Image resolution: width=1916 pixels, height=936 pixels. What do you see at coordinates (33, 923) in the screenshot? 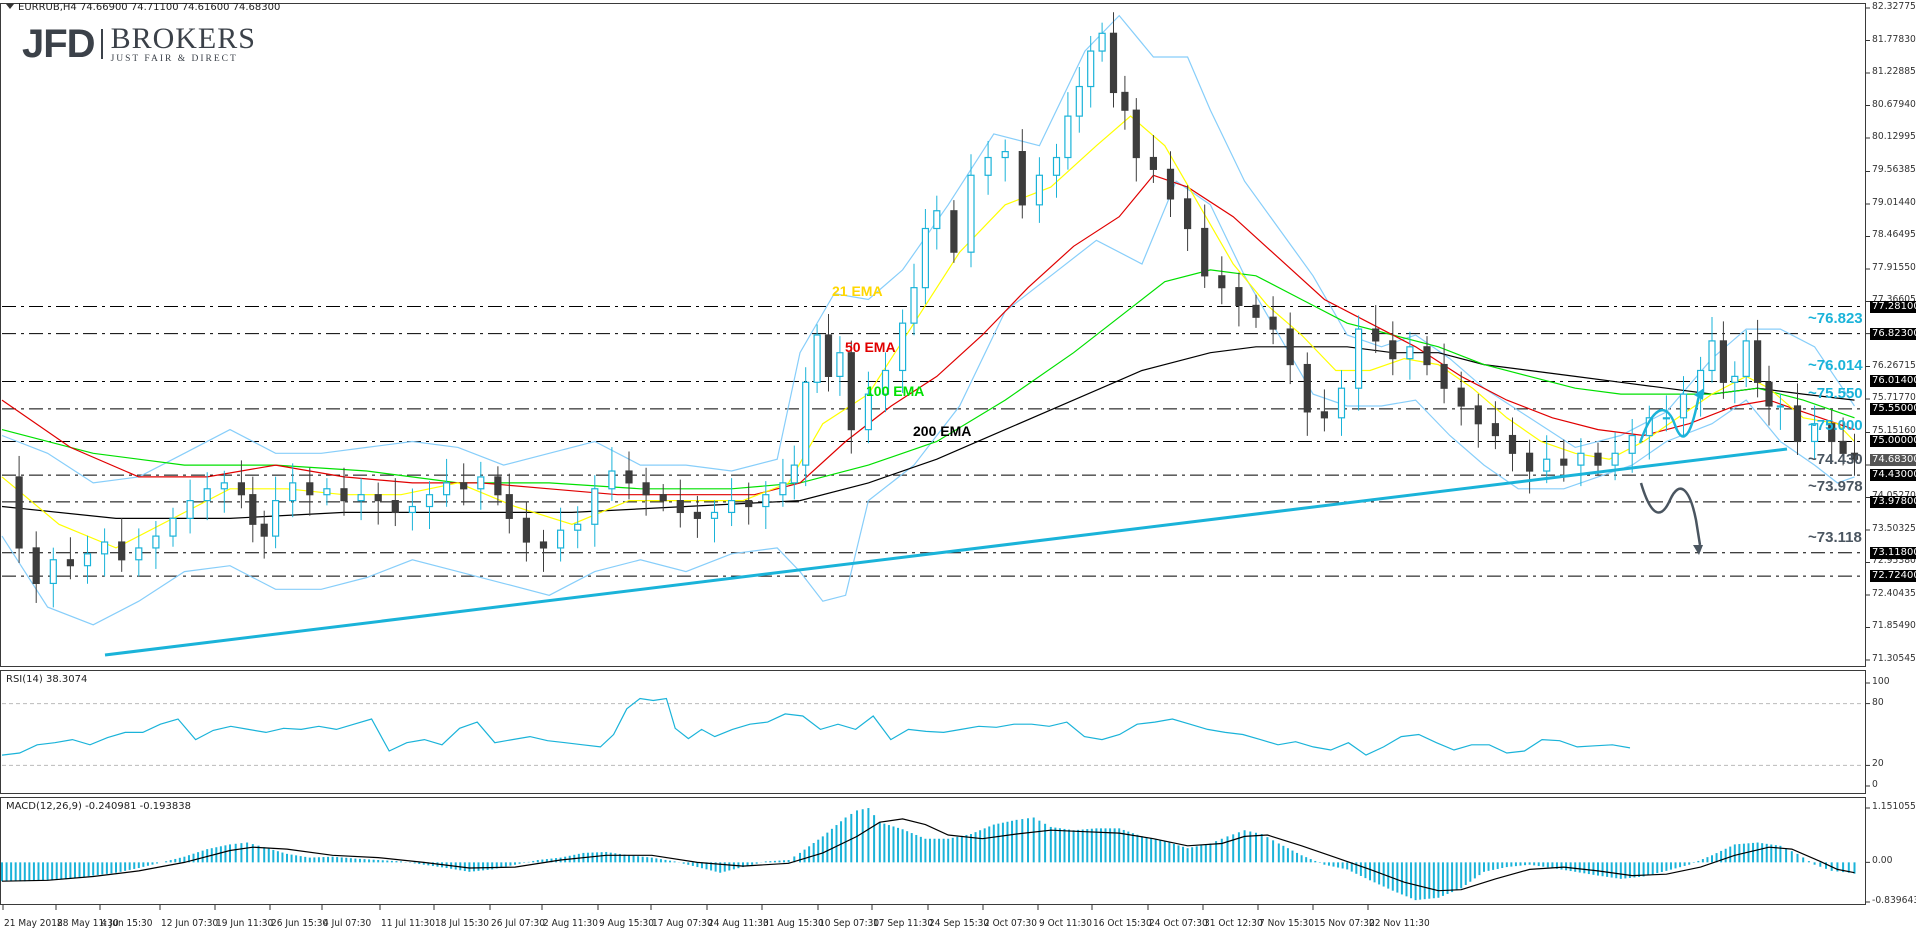
I see `x-axis-label: 21 May 2018` at bounding box center [33, 923].